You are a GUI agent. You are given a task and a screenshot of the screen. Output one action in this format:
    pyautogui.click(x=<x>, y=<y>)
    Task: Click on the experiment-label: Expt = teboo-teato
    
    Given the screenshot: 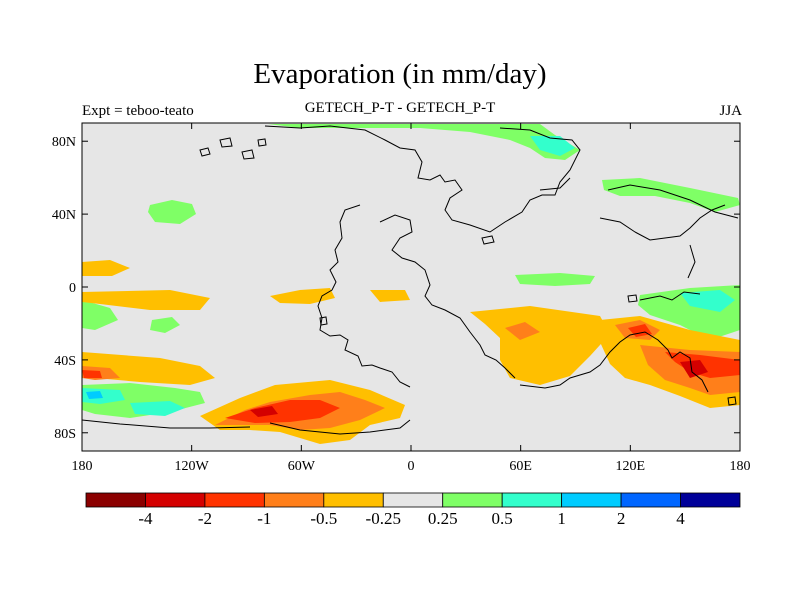 What is the action you would take?
    pyautogui.click(x=138, y=111)
    